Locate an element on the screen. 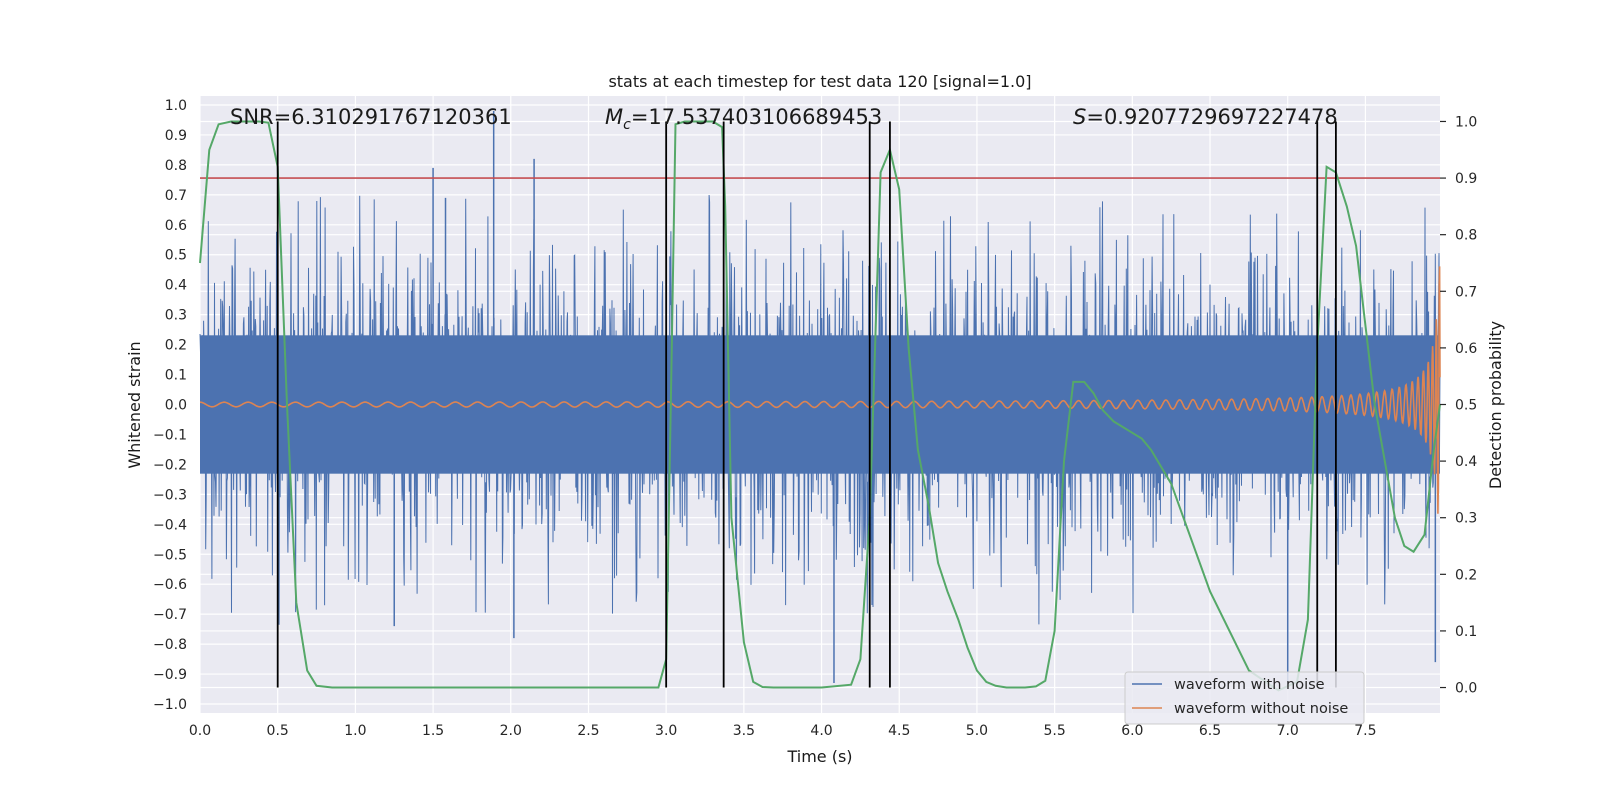 Image resolution: width=1600 pixels, height=800 pixels. x-tick-label: 4.5 is located at coordinates (899, 731).